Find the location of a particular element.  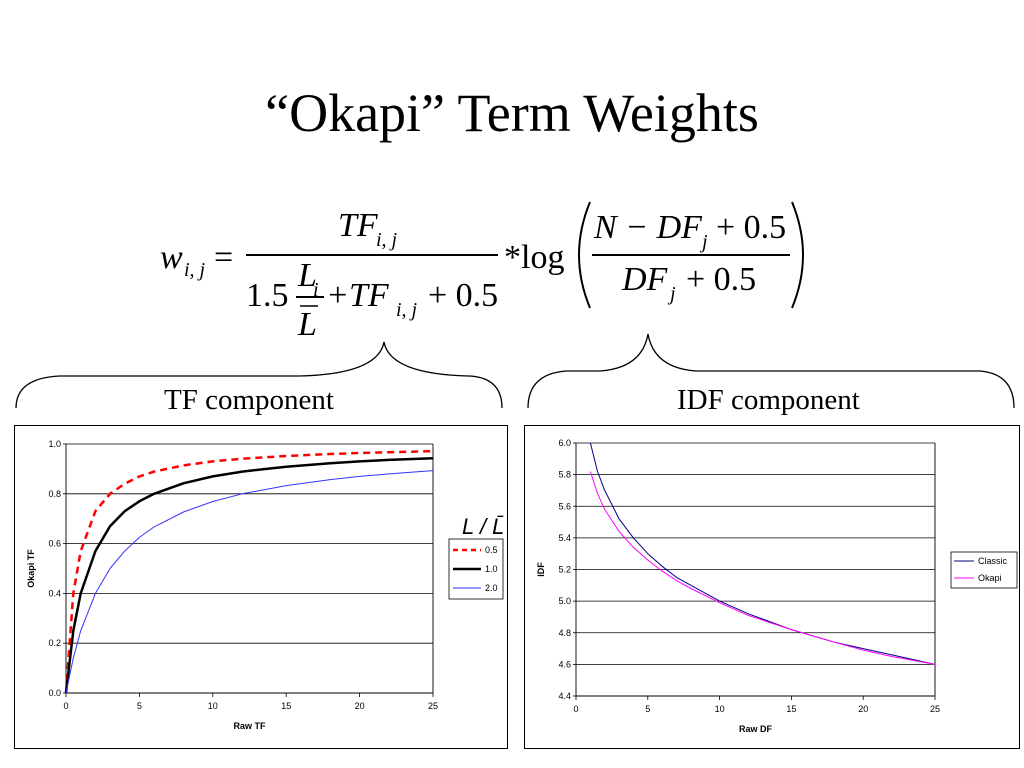

idf-ytick-label: 5.4 is located at coordinates (564, 538).